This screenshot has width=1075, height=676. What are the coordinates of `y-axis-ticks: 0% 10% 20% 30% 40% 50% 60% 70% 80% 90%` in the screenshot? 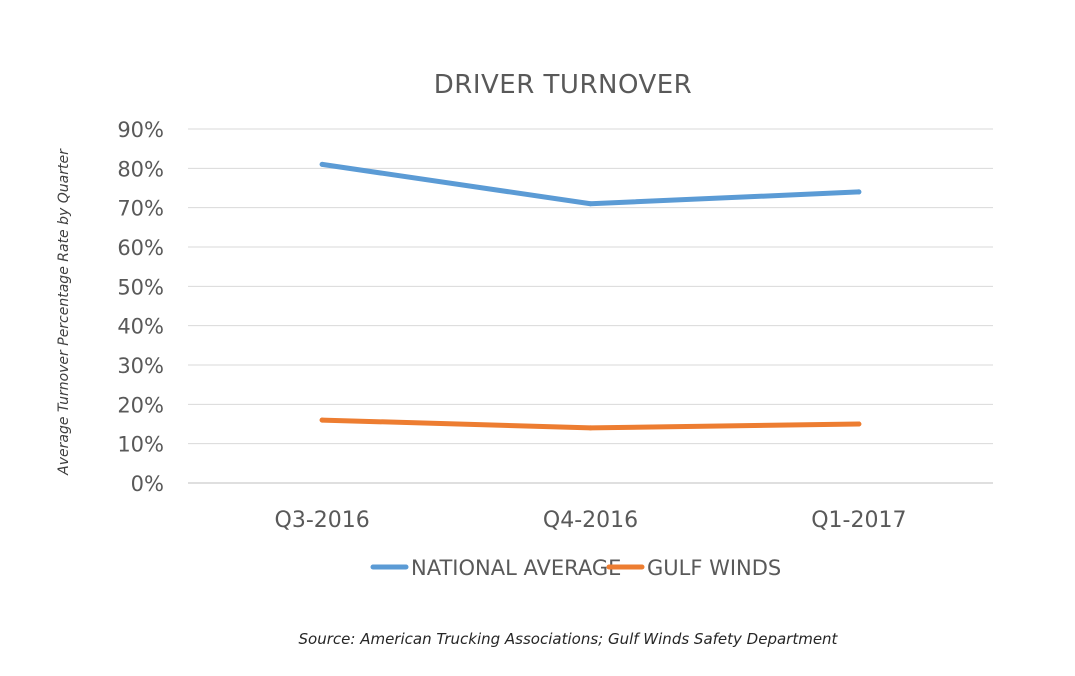 It's located at (140, 307).